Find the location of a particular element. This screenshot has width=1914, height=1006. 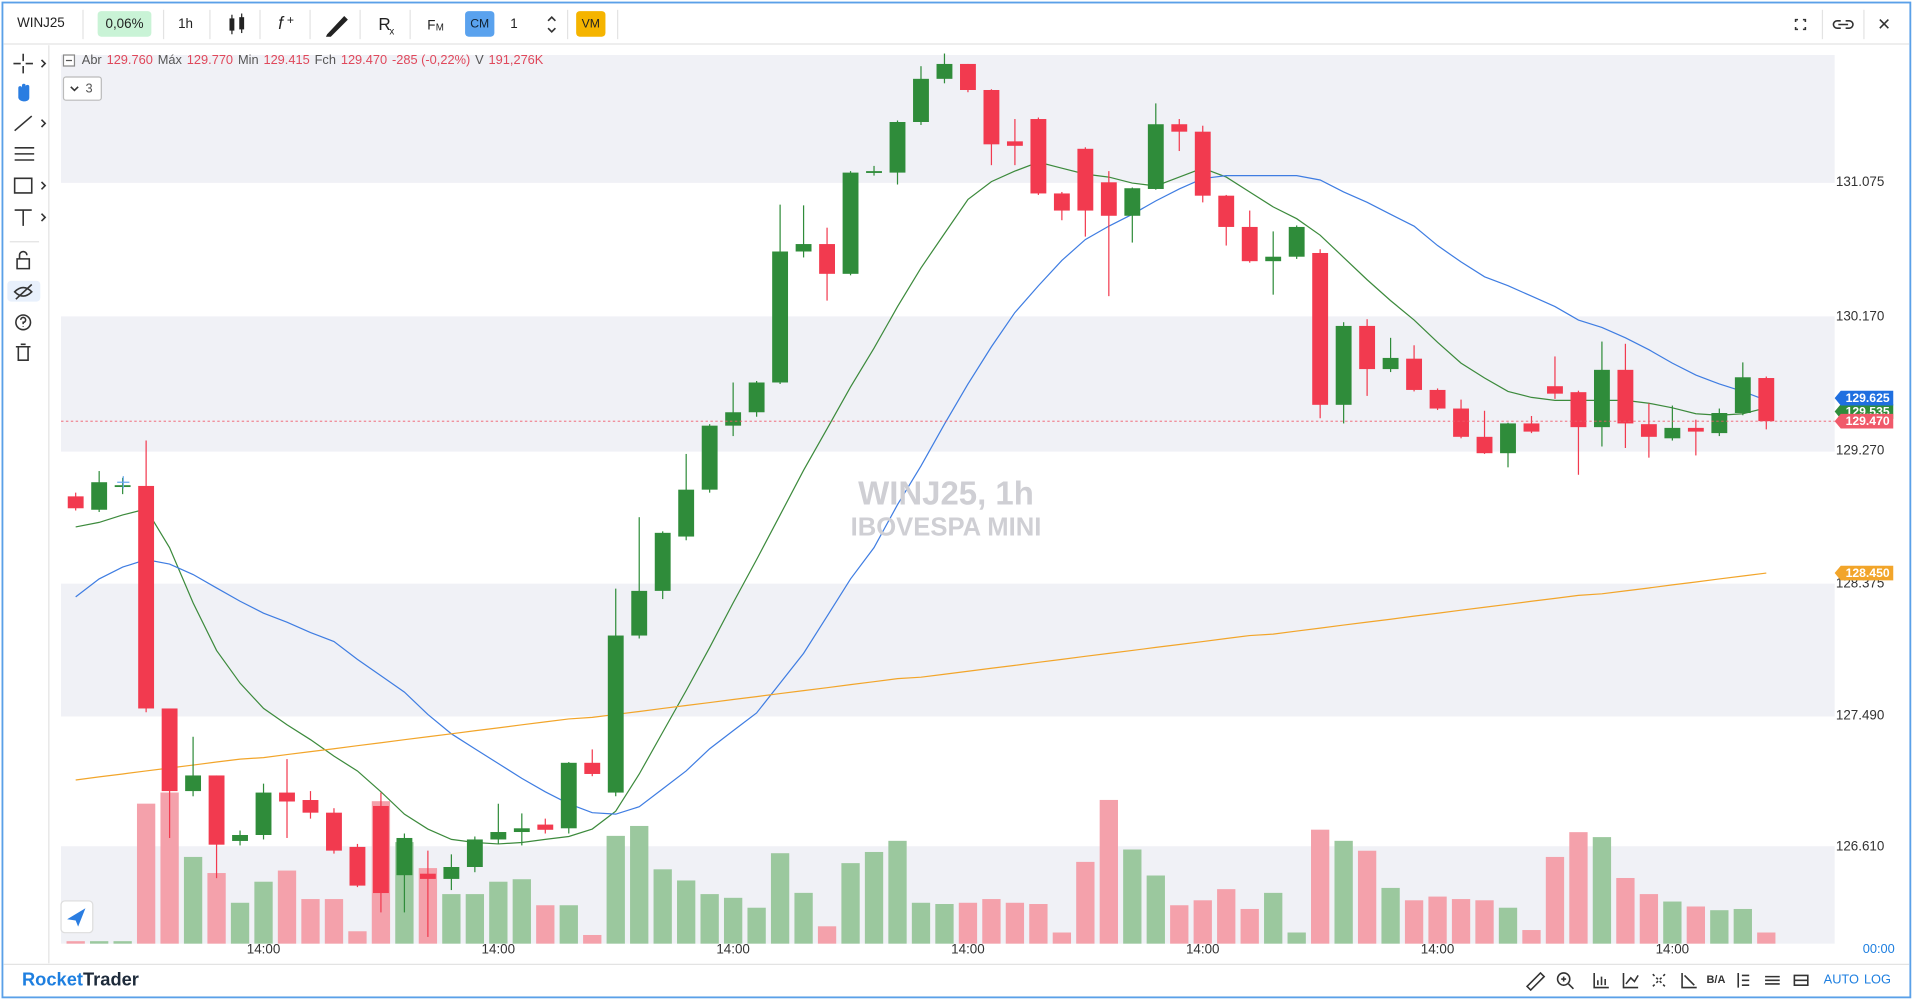

list-icon is located at coordinates (1772, 980).